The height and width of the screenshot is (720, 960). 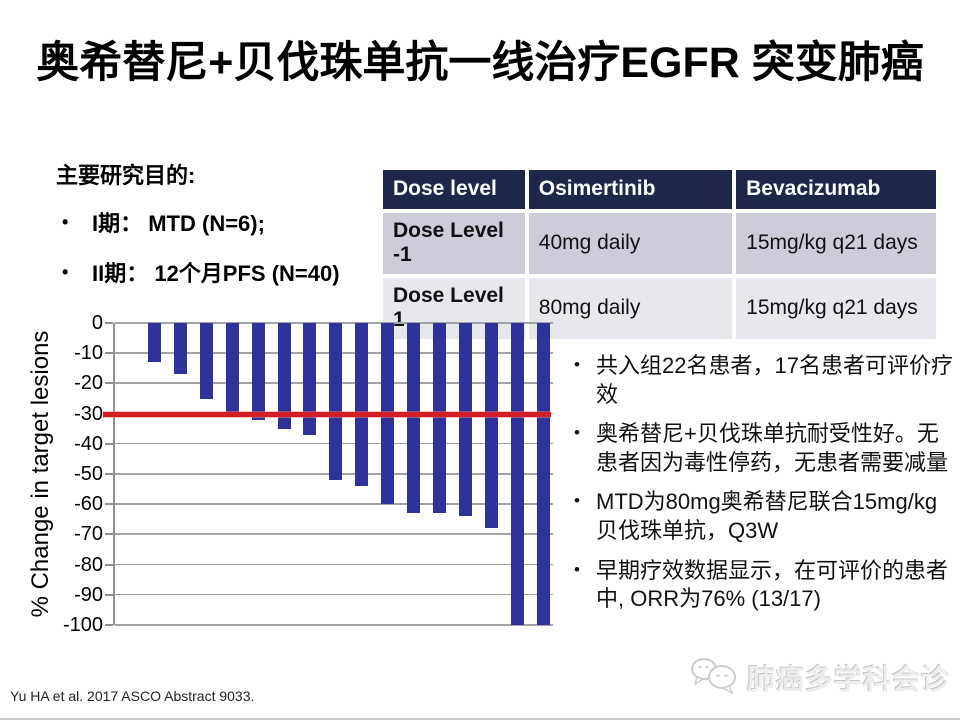 I want to click on table-cell: Dose Level 1, so click(x=456, y=309).